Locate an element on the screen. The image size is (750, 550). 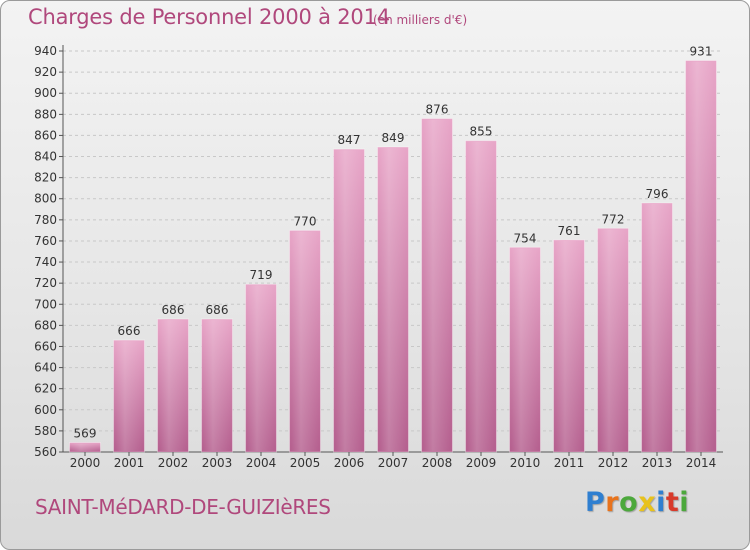
y-tick-label: 620 is located at coordinates (45, 389).